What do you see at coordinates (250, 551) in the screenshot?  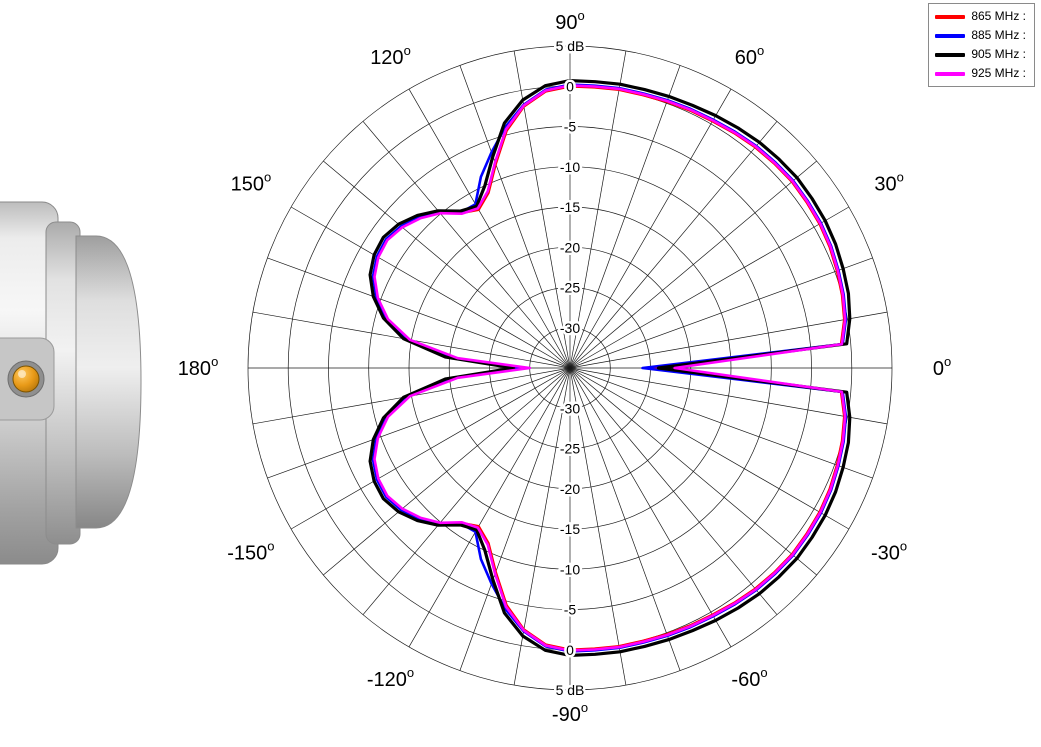 I see `angle-tick-label: -150o` at bounding box center [250, 551].